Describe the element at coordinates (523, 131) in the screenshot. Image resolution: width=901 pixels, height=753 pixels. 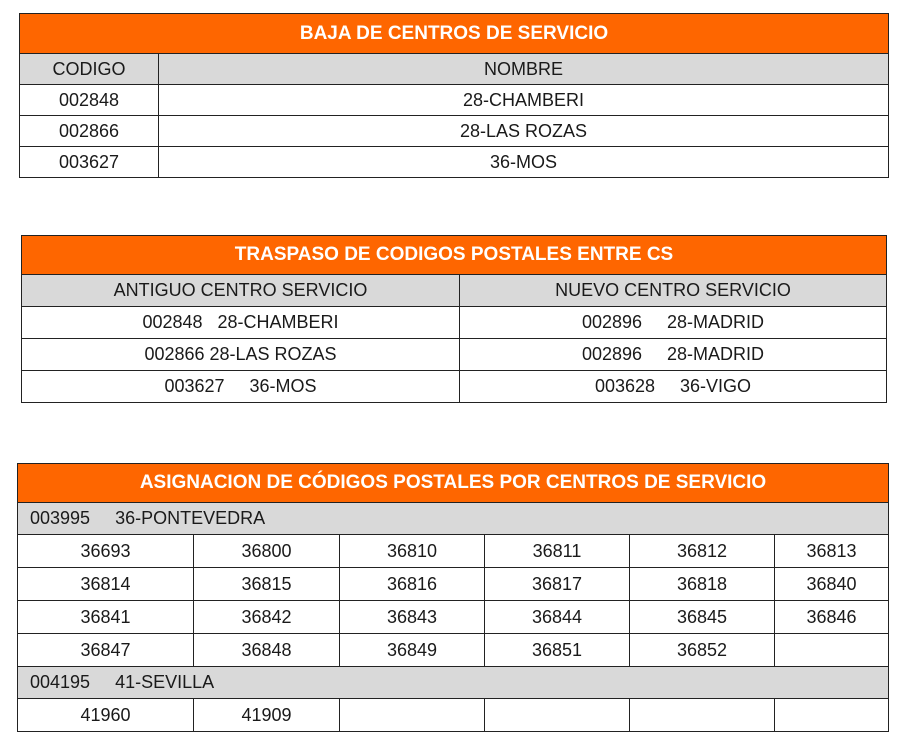
I see `nombre-cell: 28-LAS ROZAS` at that location.